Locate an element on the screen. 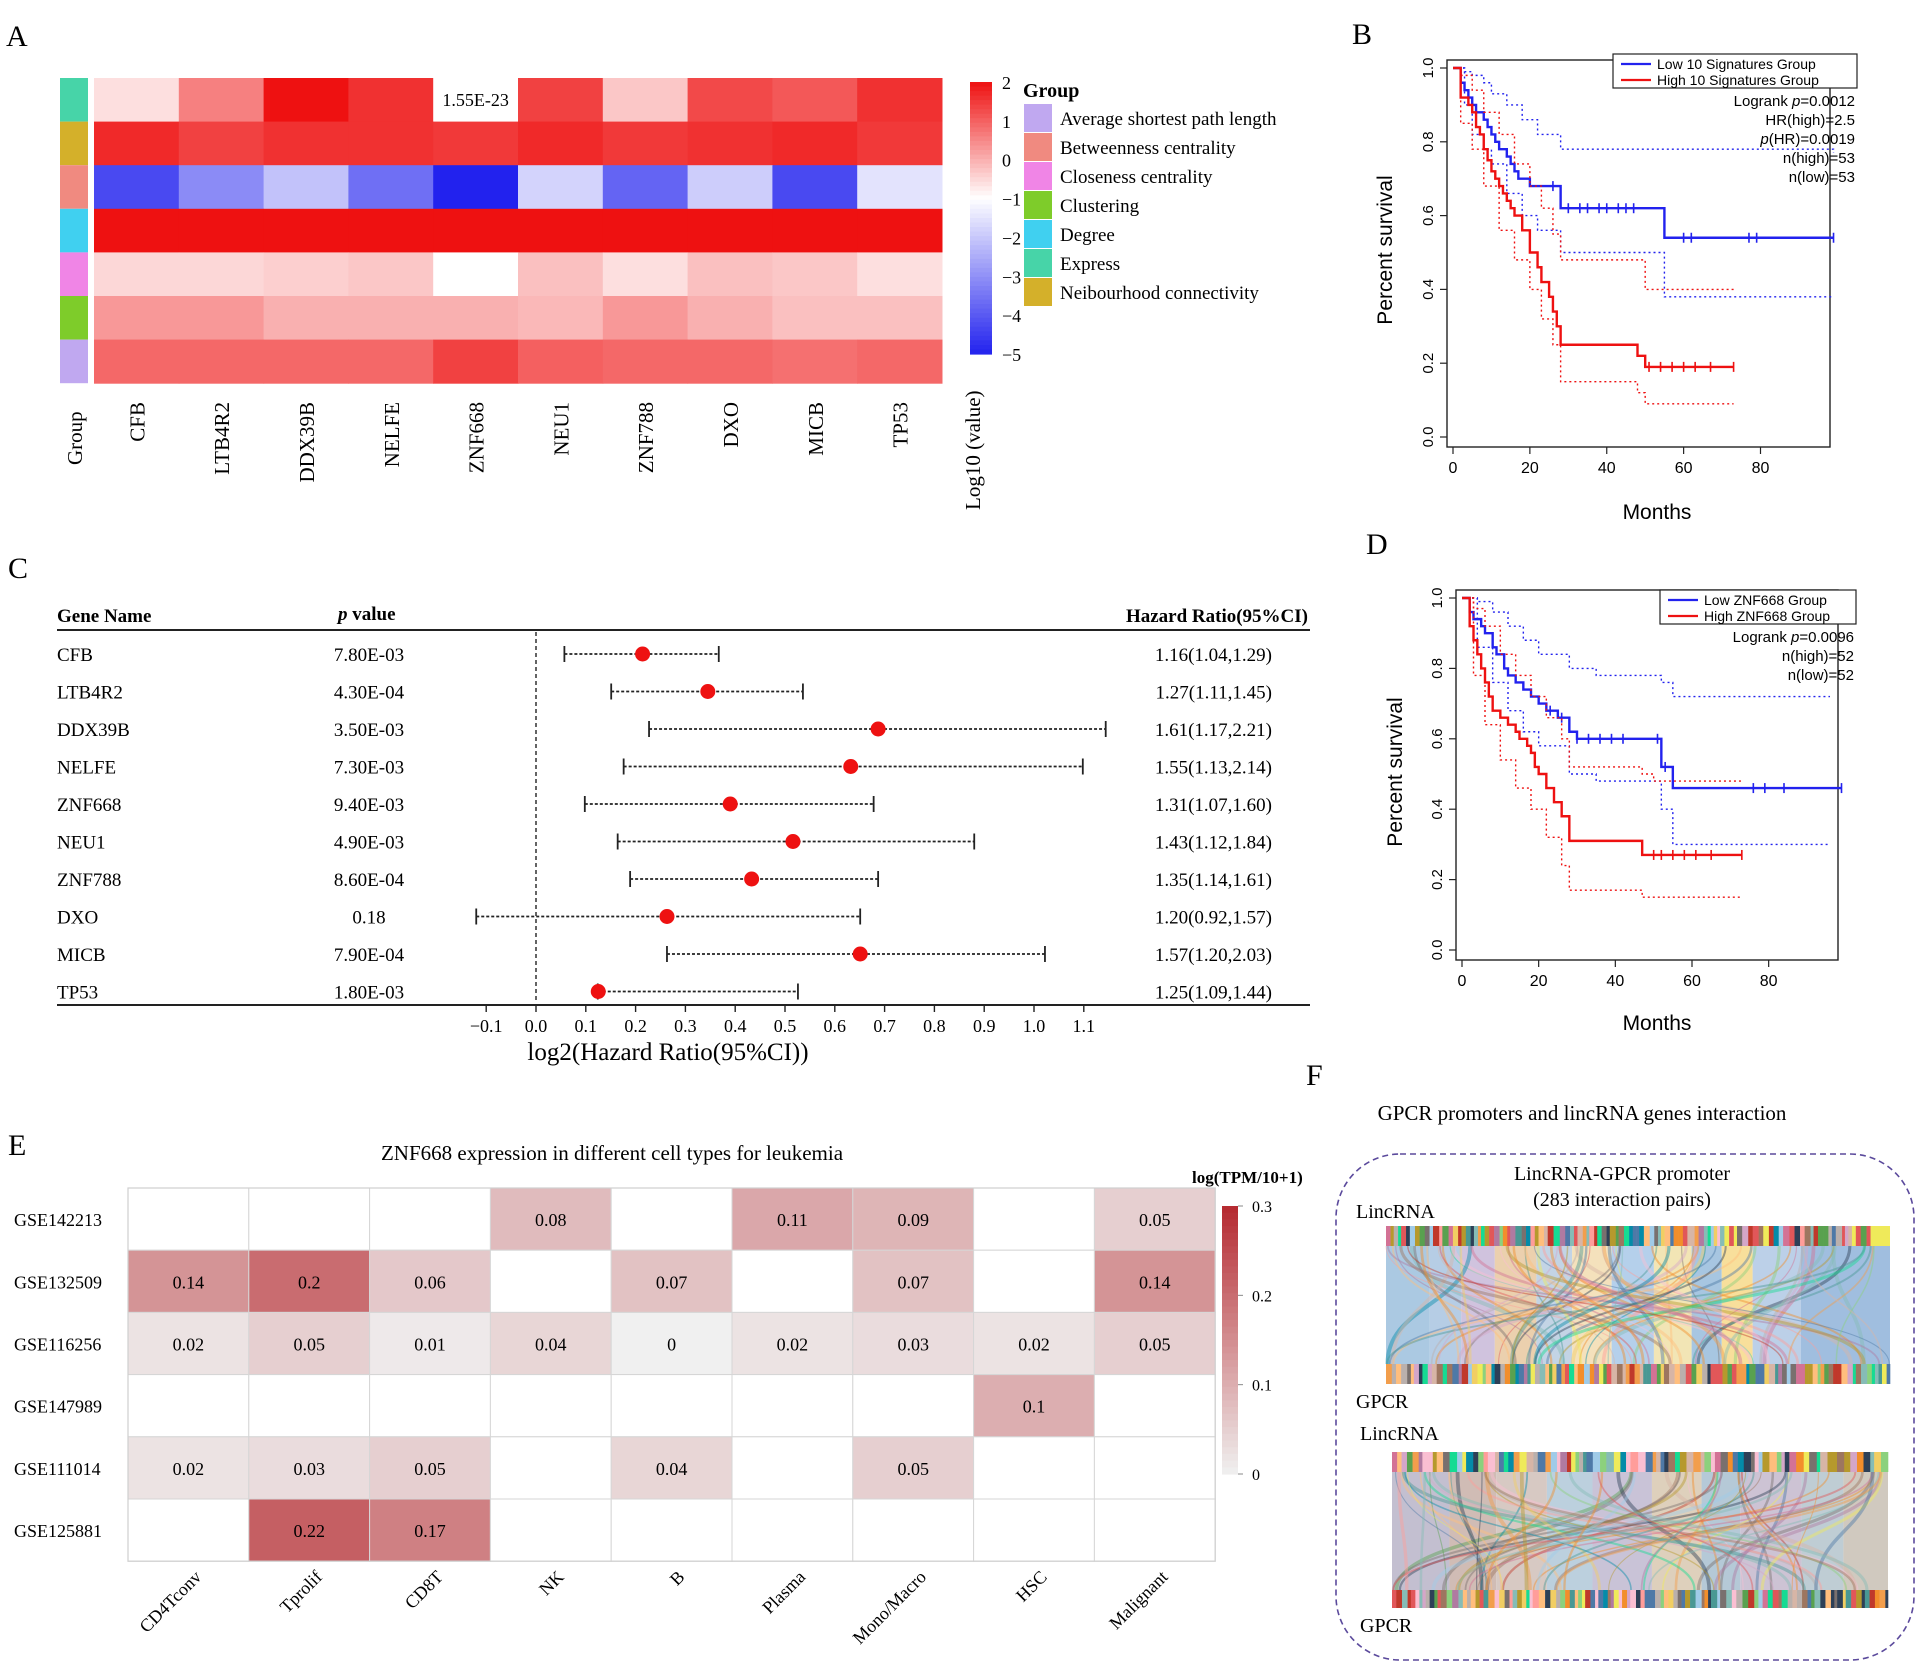 This screenshot has height=1672, width=1922. legend-title-a: Group is located at coordinates (1051, 91).